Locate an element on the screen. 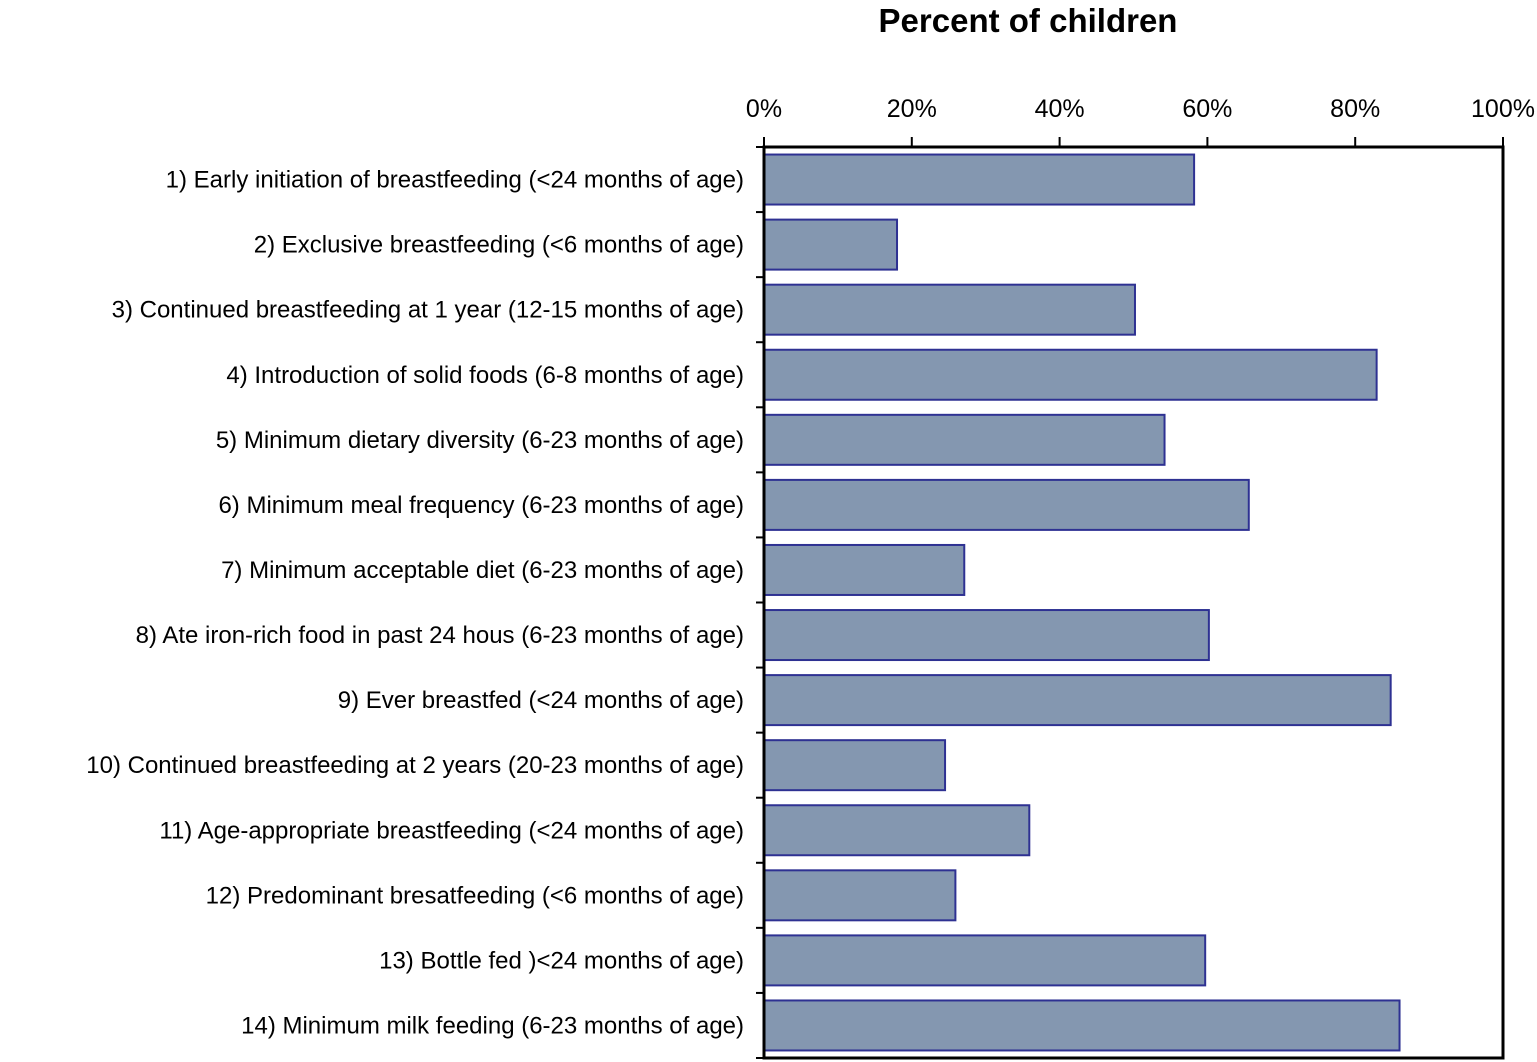 This screenshot has height=1062, width=1537. x-tick-label: 80% is located at coordinates (1355, 109).